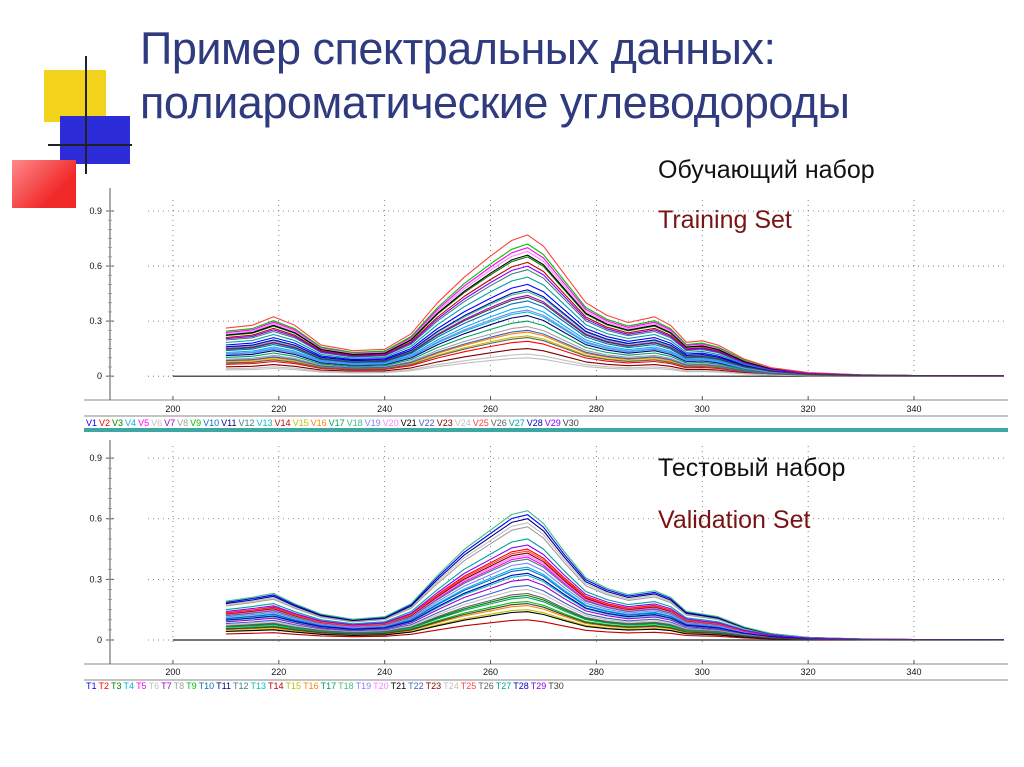 The height and width of the screenshot is (767, 1024). Describe the element at coordinates (468, 686) in the screenshot. I see `legend-entry-t25: T25` at that location.